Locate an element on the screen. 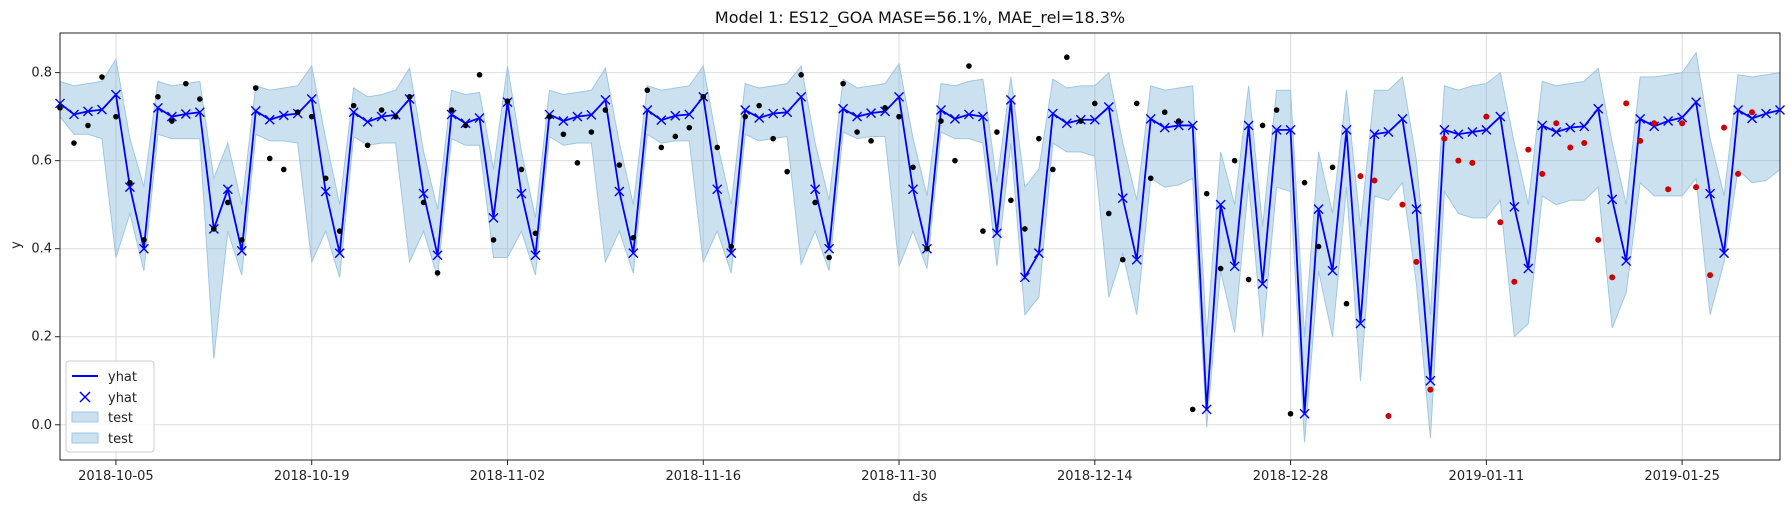 Image resolution: width=1790 pixels, height=512 pixels. legend-yhat-marker-swatch is located at coordinates (85, 397).